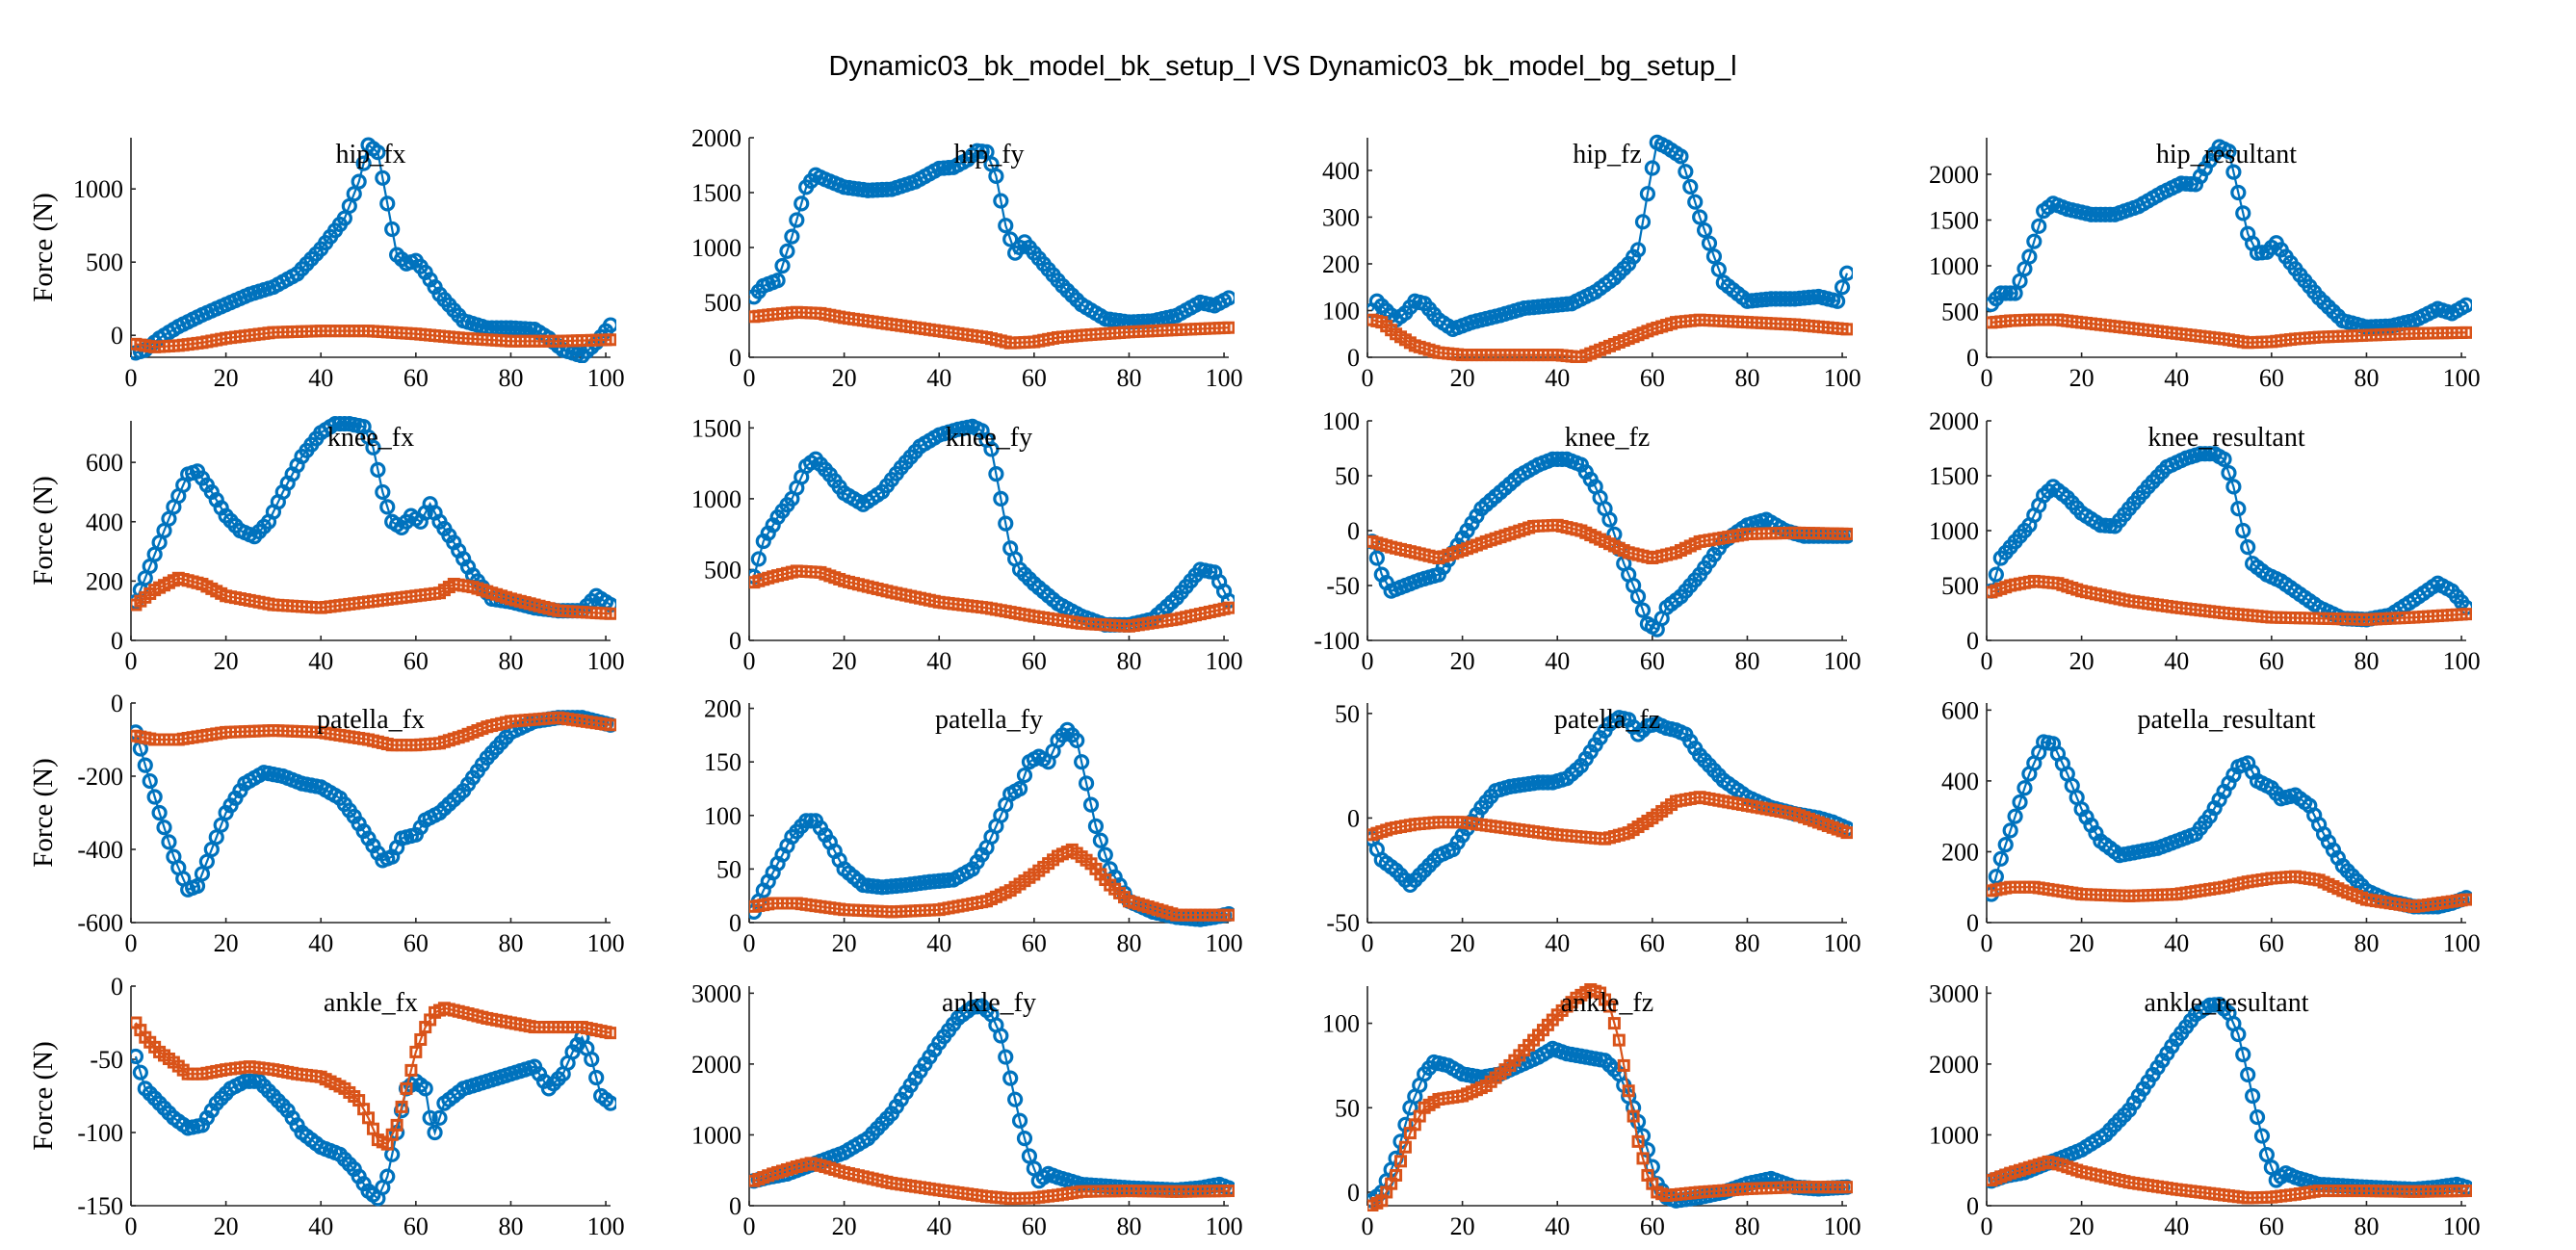 This screenshot has width=2576, height=1250. Describe the element at coordinates (371, 720) in the screenshot. I see `subplot-title: patella_fx` at that location.